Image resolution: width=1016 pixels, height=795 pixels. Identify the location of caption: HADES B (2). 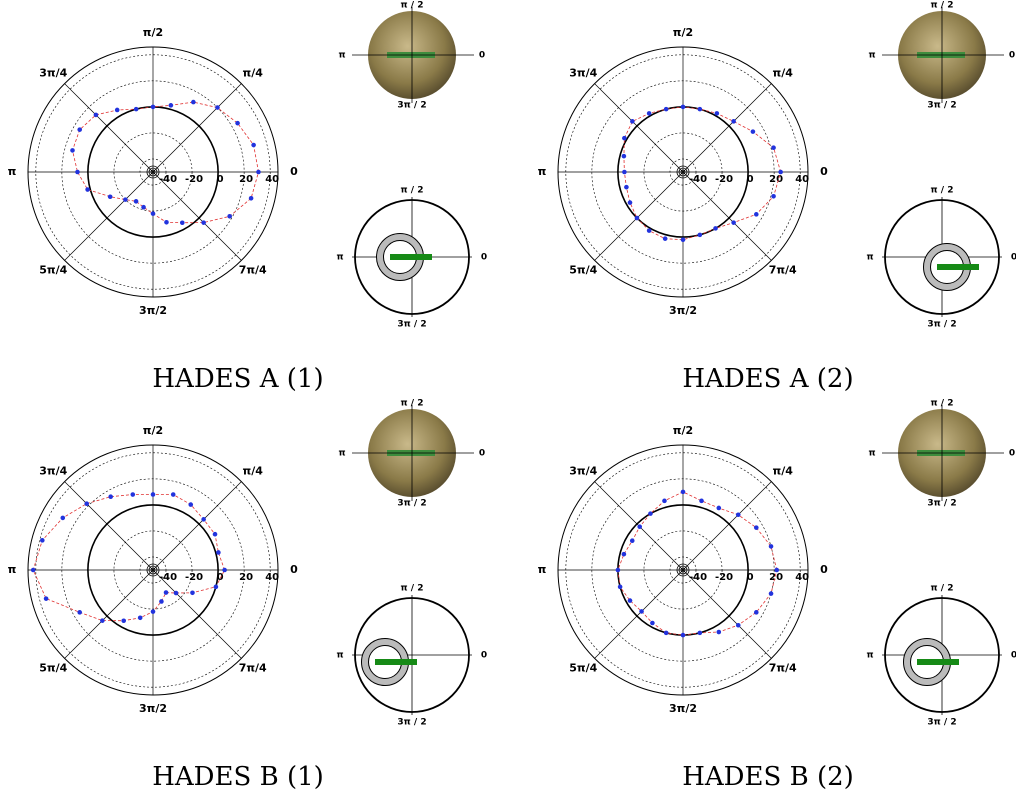
(768, 777).